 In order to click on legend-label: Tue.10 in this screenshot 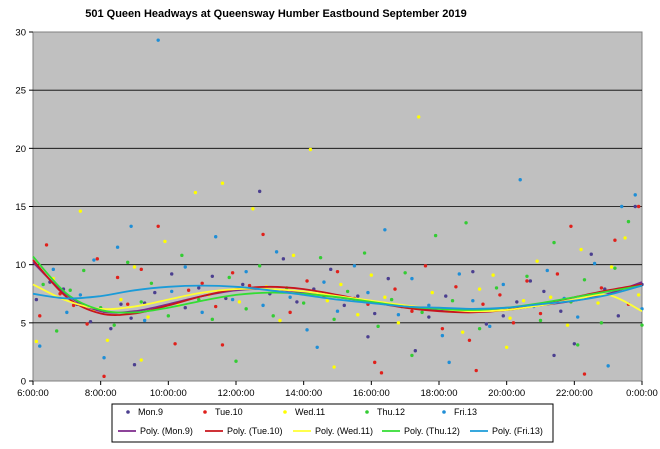, I will do `click(229, 412)`.